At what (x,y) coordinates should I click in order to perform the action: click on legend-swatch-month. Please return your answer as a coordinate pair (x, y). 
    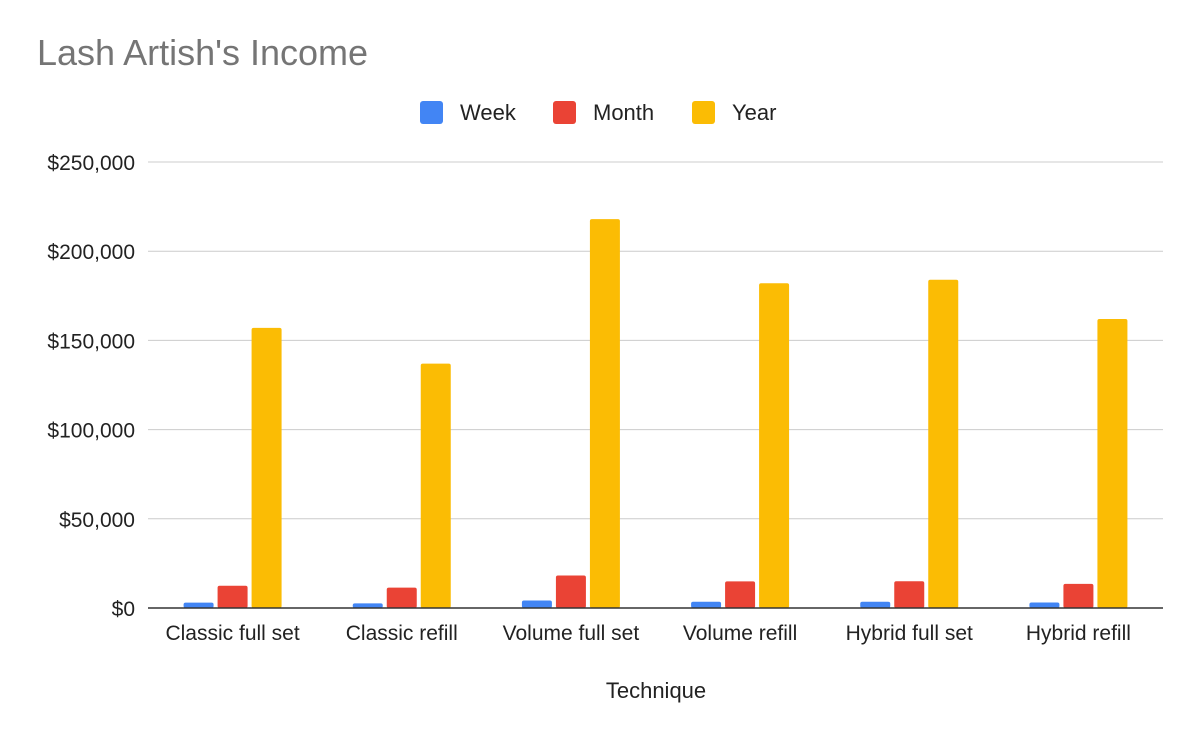
    Looking at the image, I should click on (564, 112).